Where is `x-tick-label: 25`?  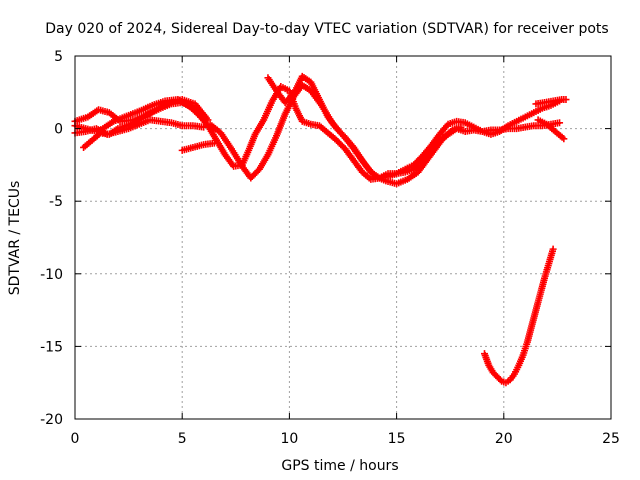 x-tick-label: 25 is located at coordinates (611, 439).